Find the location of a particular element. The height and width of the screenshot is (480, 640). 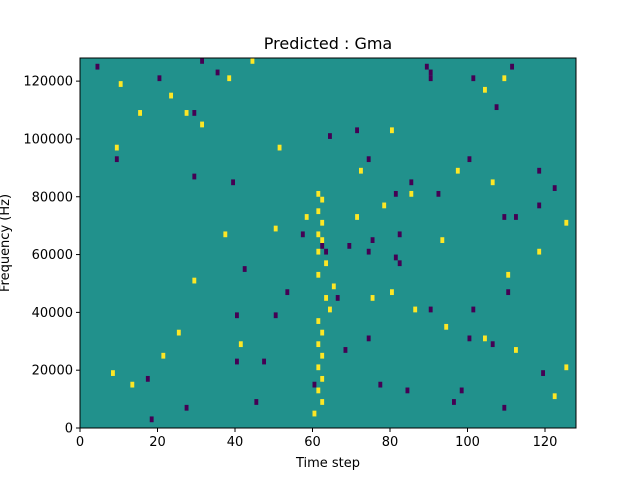

y-tick-label: 100000 is located at coordinates (48, 139).